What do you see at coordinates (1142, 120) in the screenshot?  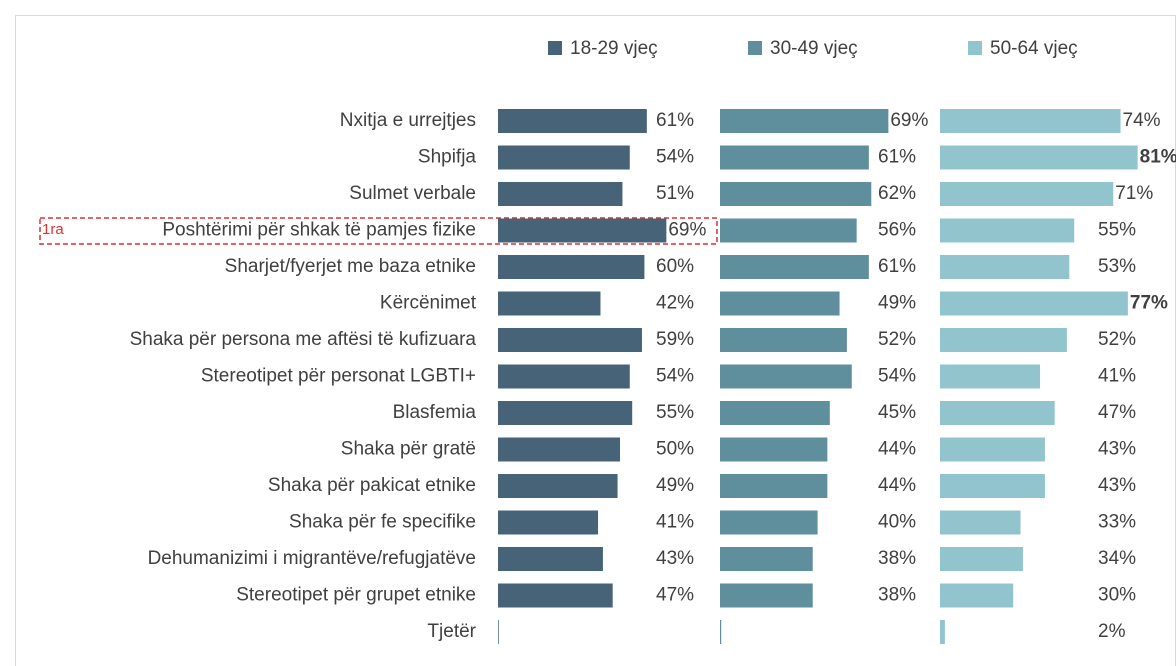 I see `data-label: 74%` at bounding box center [1142, 120].